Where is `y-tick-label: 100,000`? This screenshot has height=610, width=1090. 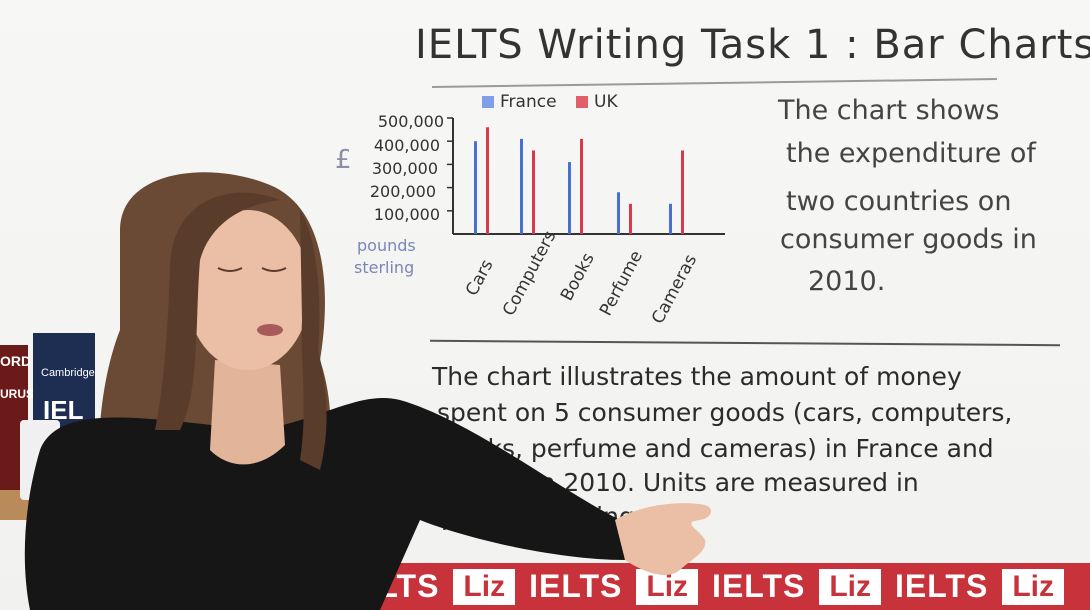
y-tick-label: 100,000 is located at coordinates (406, 214).